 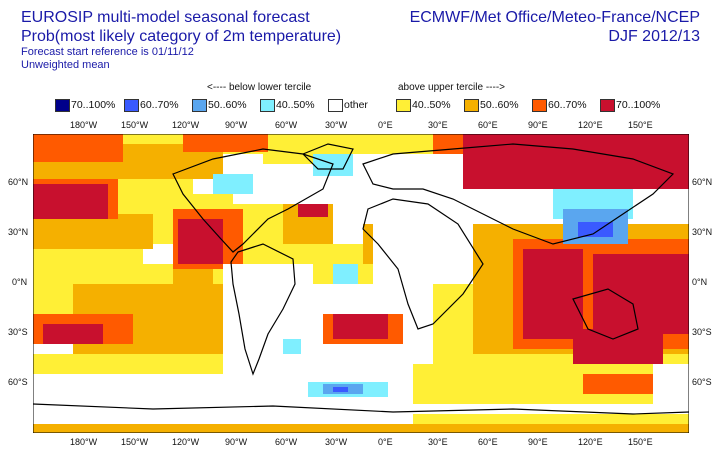 What do you see at coordinates (20, 282) in the screenshot?
I see `lat-tick-left: 0°N` at bounding box center [20, 282].